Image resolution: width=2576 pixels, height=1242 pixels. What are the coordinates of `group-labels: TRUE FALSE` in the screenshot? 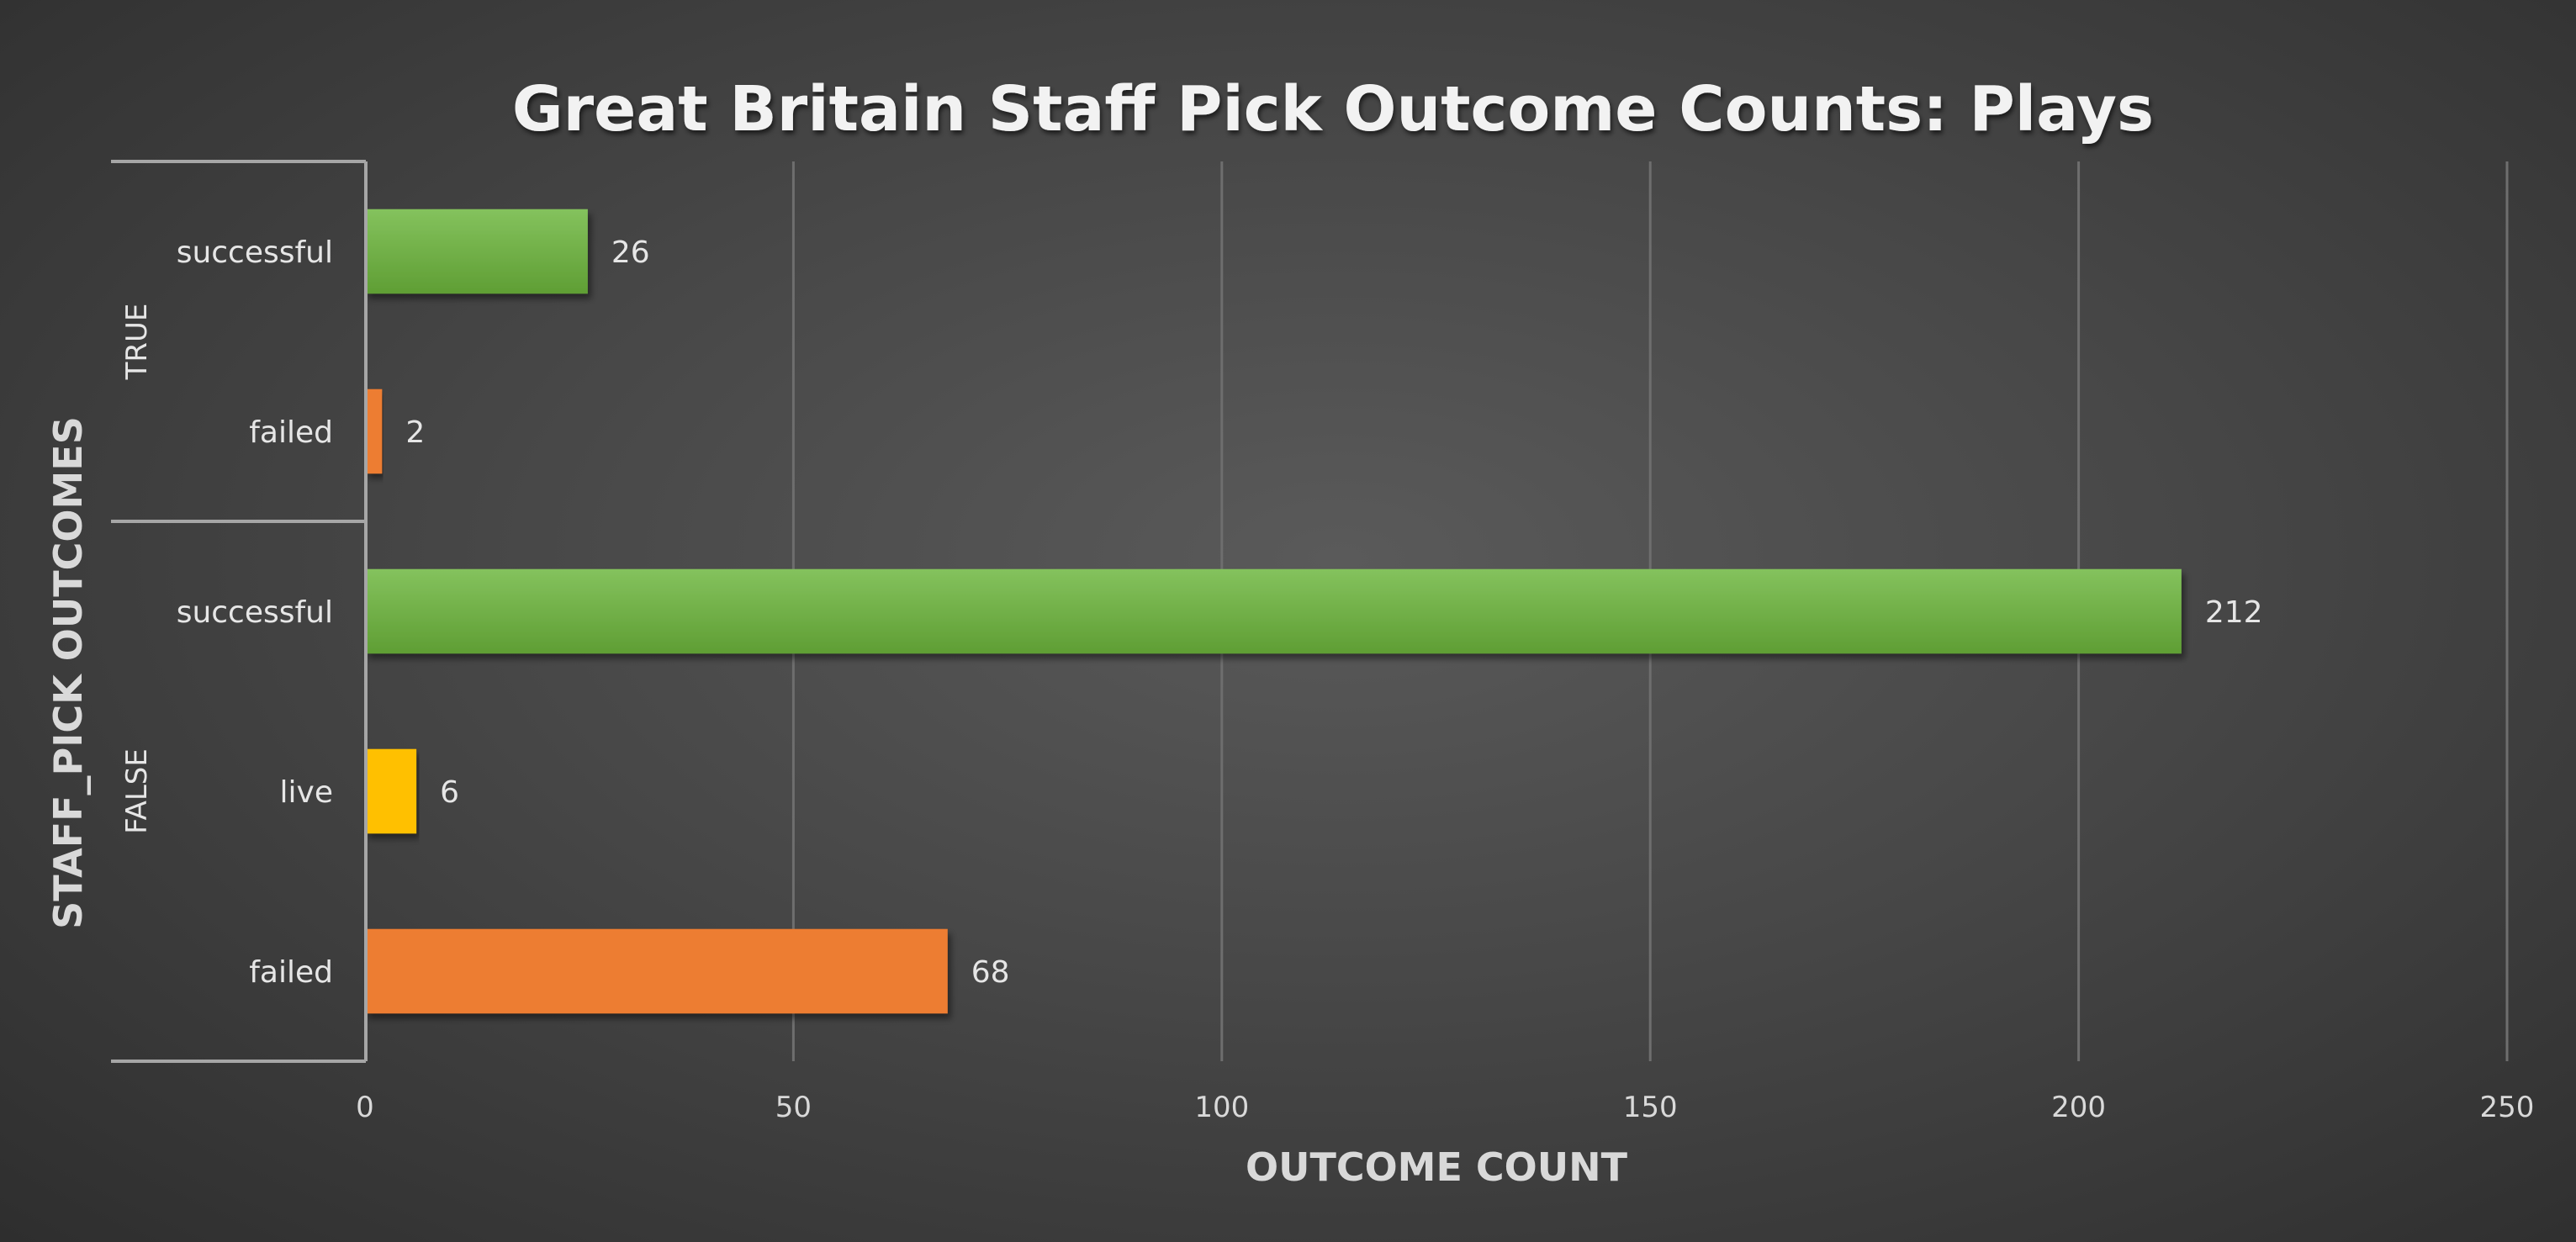 It's located at (137, 569).